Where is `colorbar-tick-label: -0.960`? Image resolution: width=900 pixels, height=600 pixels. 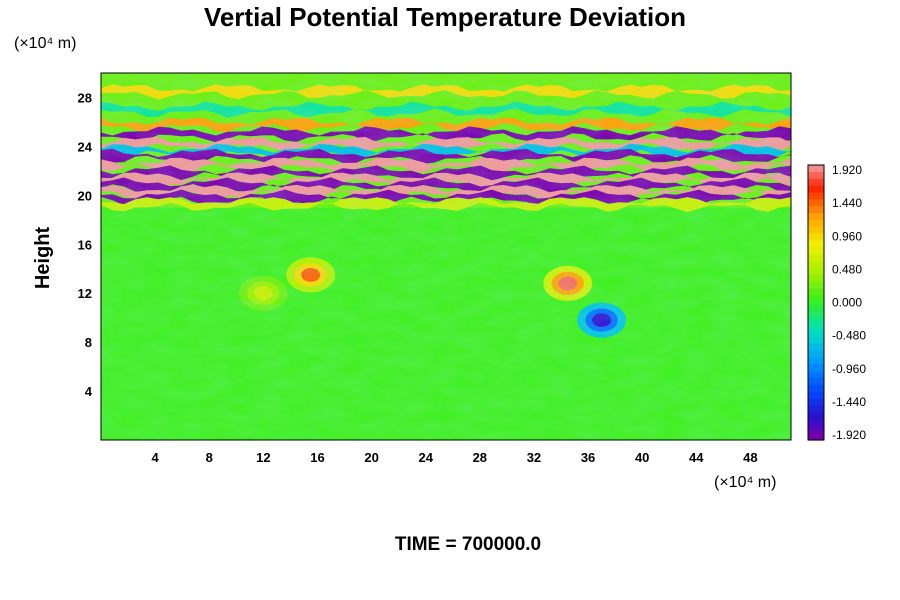
colorbar-tick-label: -0.960 is located at coordinates (849, 369).